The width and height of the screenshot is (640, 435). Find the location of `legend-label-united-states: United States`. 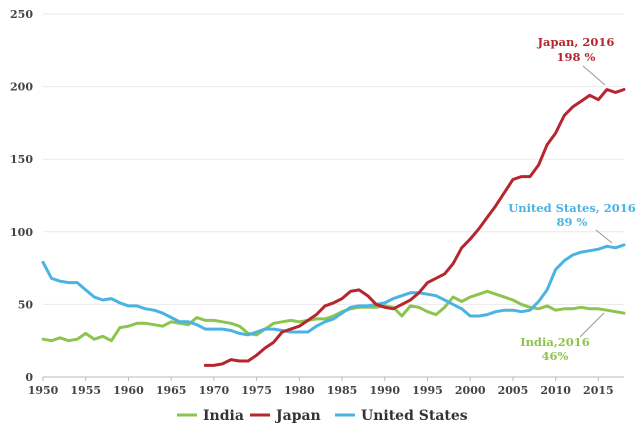

legend-label-united-states: United States is located at coordinates (414, 416).